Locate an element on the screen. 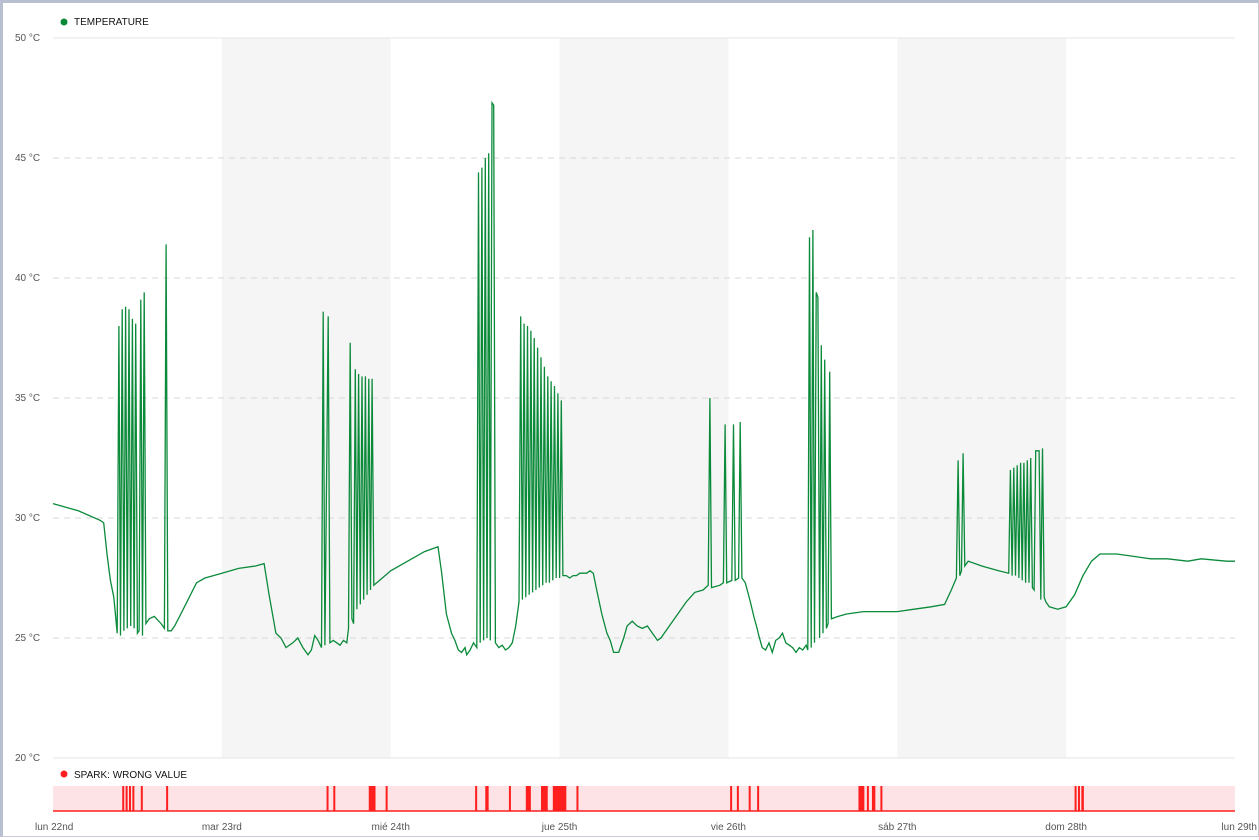 This screenshot has height=840, width=1259. x-tick-label: lun 22nd is located at coordinates (54, 827).